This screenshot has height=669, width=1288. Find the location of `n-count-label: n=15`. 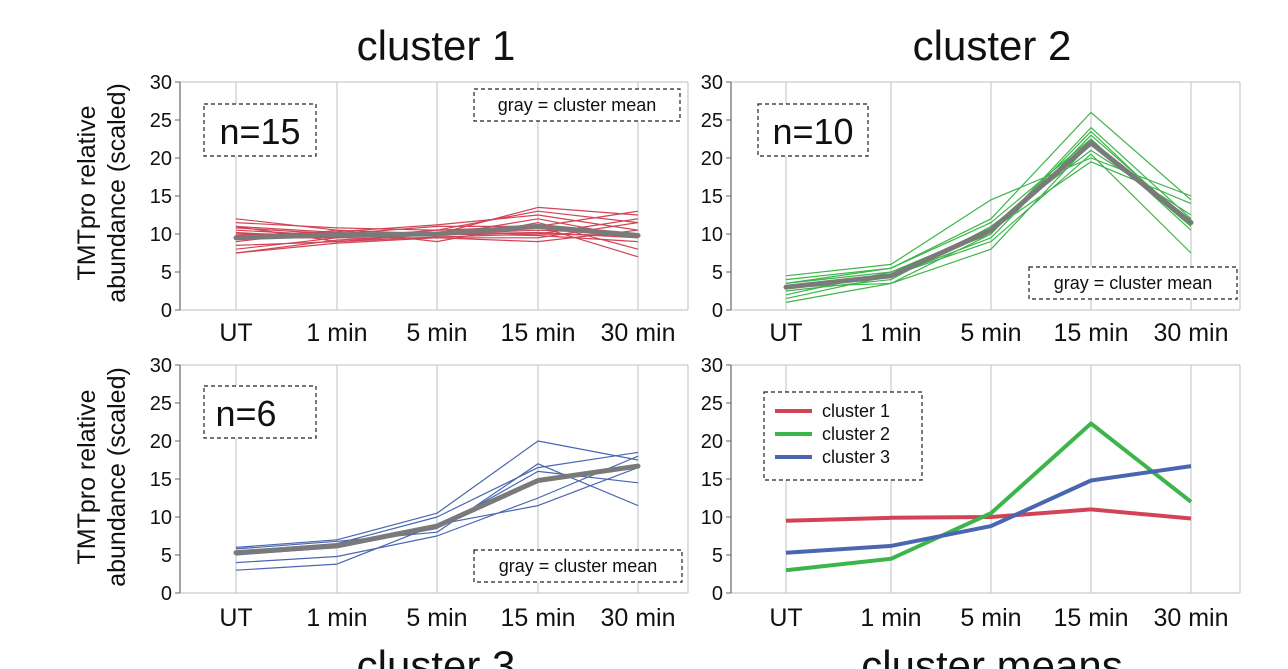

n-count-label: n=15 is located at coordinates (259, 131).